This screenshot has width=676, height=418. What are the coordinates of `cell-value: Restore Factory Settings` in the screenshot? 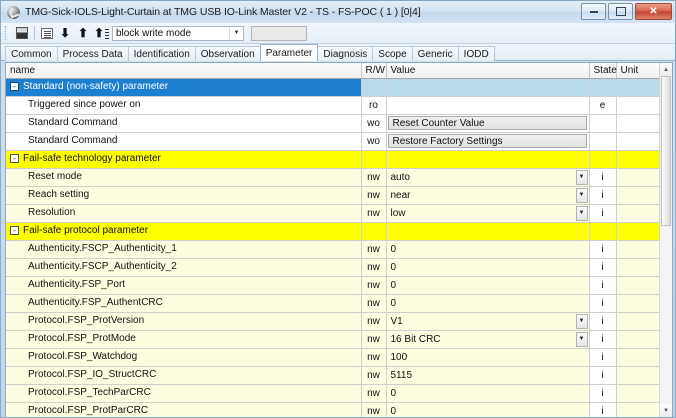 It's located at (488, 141).